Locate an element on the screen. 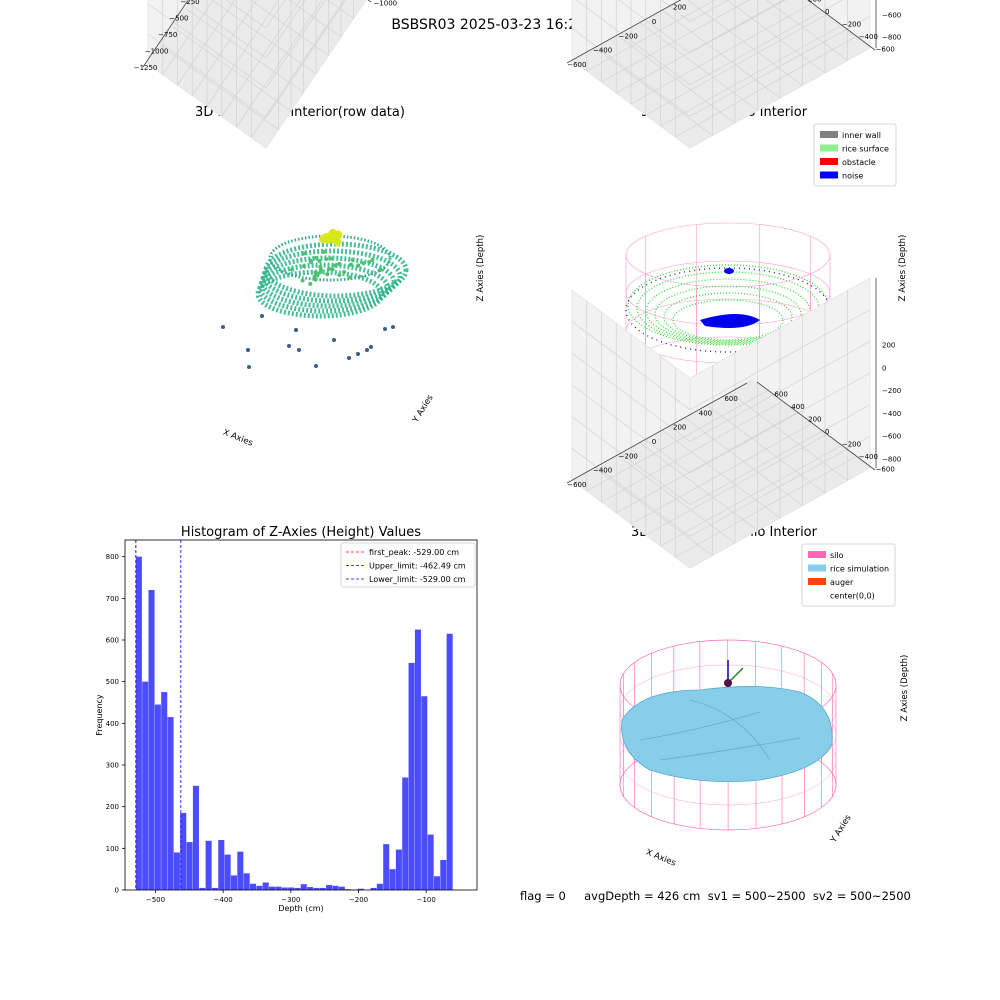 This screenshot has height=1000, width=1000. y-tick-label: −600 is located at coordinates (885, 470).